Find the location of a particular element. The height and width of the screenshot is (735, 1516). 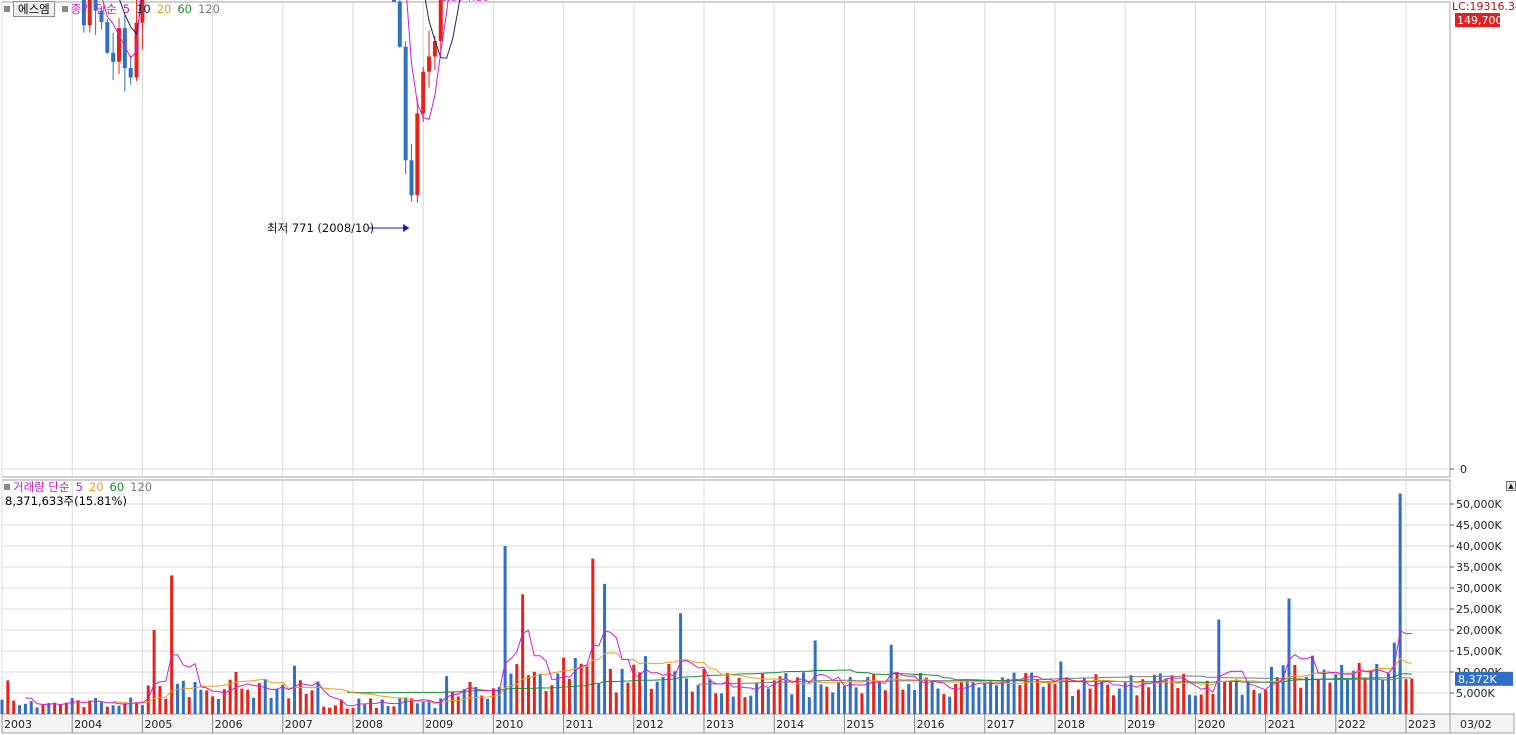

volume-legend-label: 거래량 단순 is located at coordinates (41, 487).